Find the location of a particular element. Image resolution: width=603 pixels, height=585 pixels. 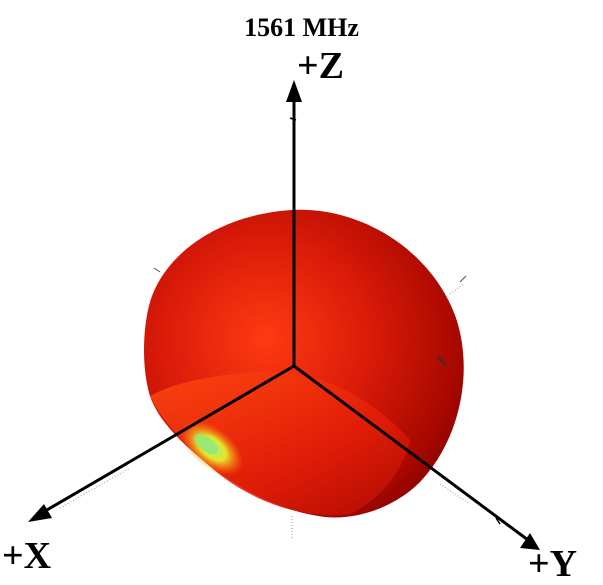

z-axis-tick is located at coordinates (293, 119).